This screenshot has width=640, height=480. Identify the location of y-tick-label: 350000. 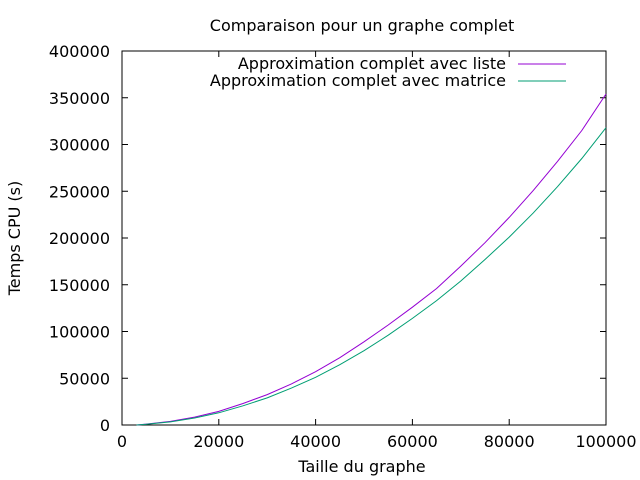
(79, 98).